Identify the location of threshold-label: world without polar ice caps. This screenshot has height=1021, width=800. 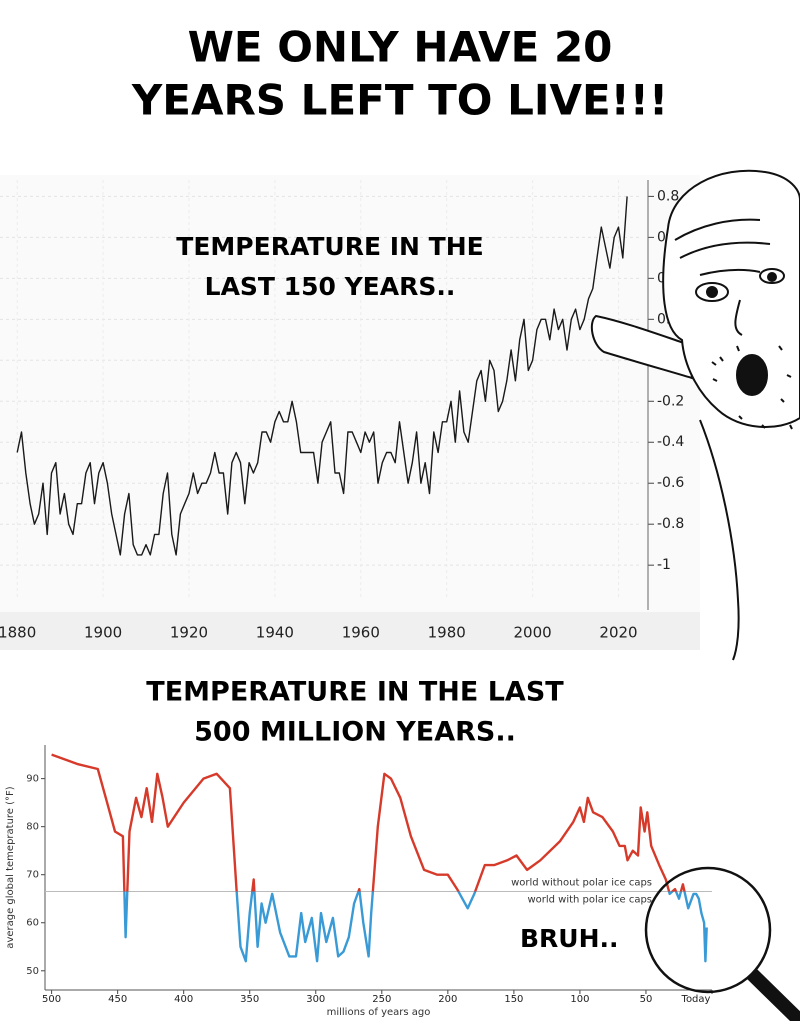
(581, 883).